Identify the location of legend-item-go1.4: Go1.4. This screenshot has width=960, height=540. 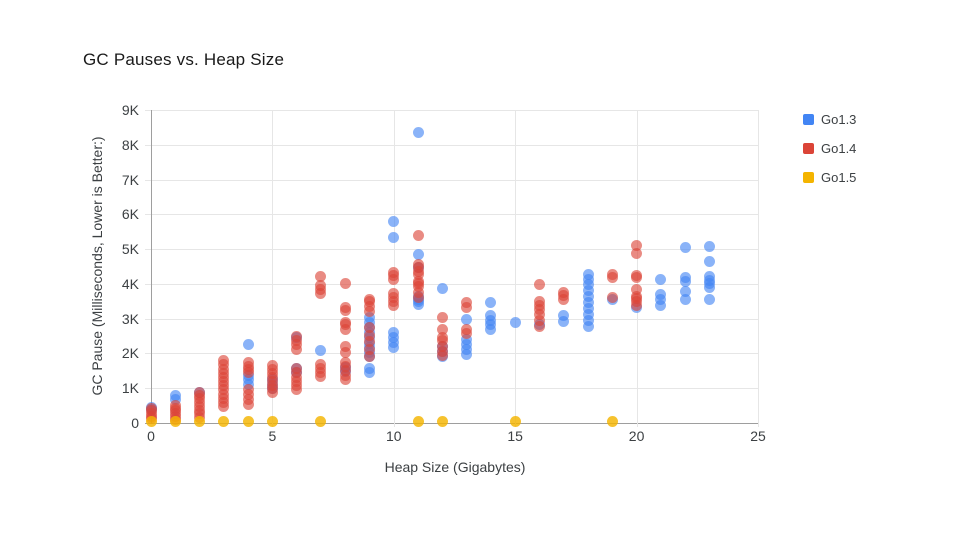
(829, 148).